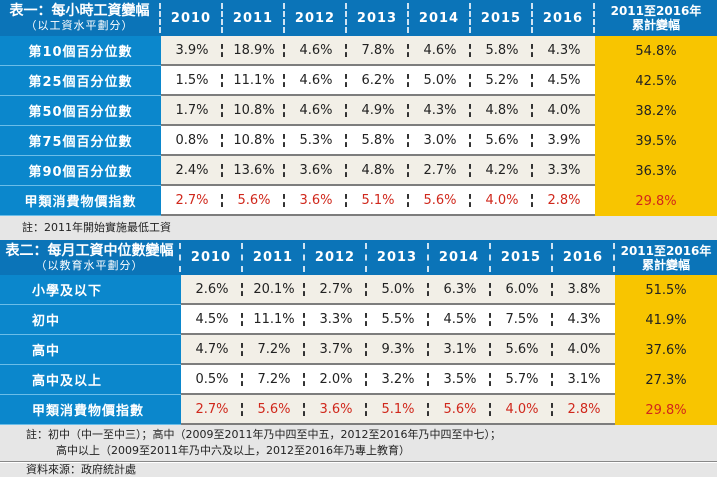 Image resolution: width=717 pixels, height=477 pixels. What do you see at coordinates (378, 111) in the screenshot?
I see `value-cell: 4.9%` at bounding box center [378, 111].